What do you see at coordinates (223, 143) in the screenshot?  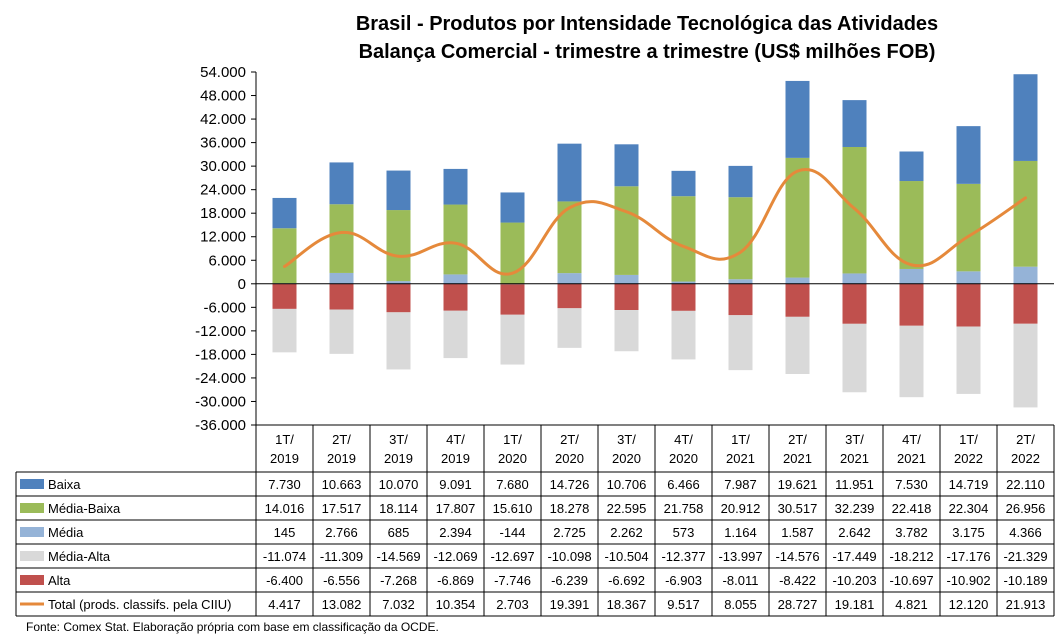 I see `y-tick-label: 36.000` at bounding box center [223, 143].